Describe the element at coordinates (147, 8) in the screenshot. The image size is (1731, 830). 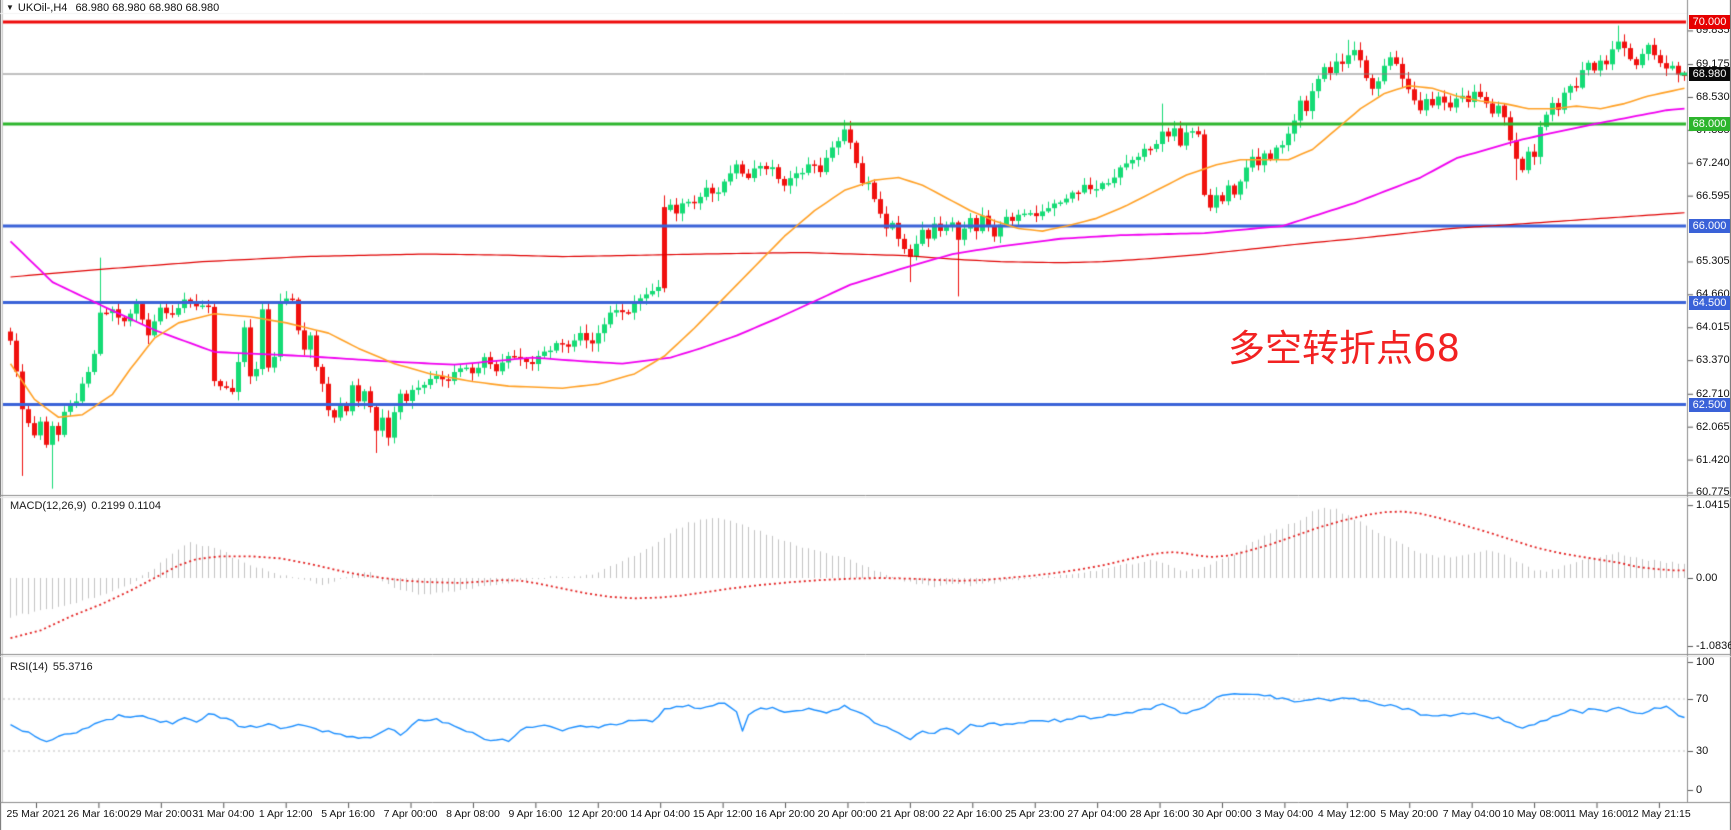
I see `ohlc-values: 68.980 68.980 68.980 68.980` at that location.